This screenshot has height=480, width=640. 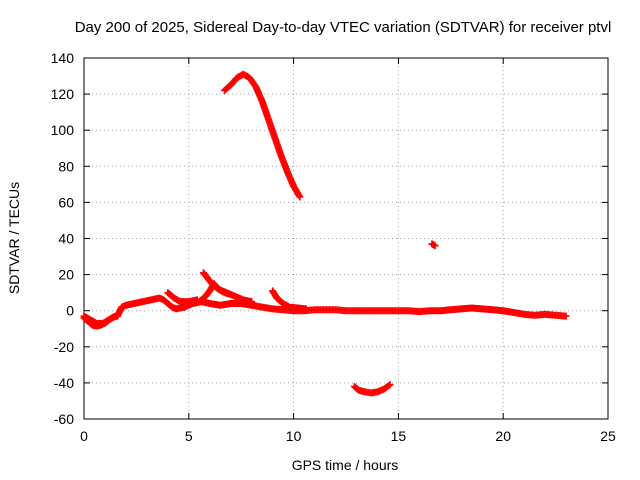 What do you see at coordinates (64, 347) in the screenshot?
I see `y-tick-label-2: -20` at bounding box center [64, 347].